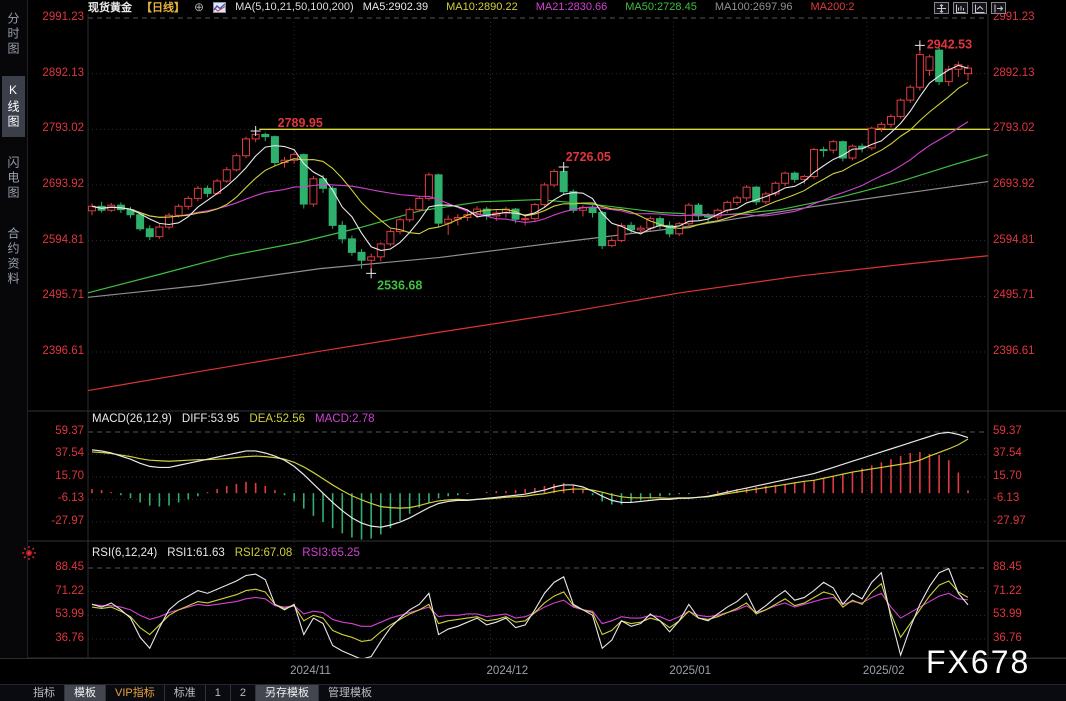 This screenshot has height=701, width=1066. Describe the element at coordinates (300, 123) in the screenshot. I see `svg-text: 2789.95` at that location.